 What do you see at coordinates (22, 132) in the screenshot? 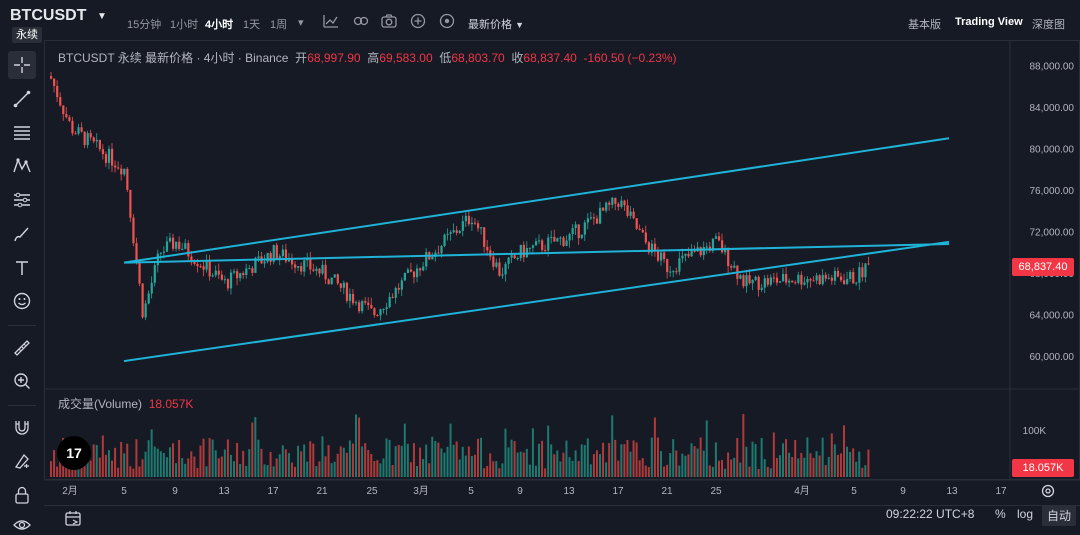
I see `fib-icon` at bounding box center [22, 132].